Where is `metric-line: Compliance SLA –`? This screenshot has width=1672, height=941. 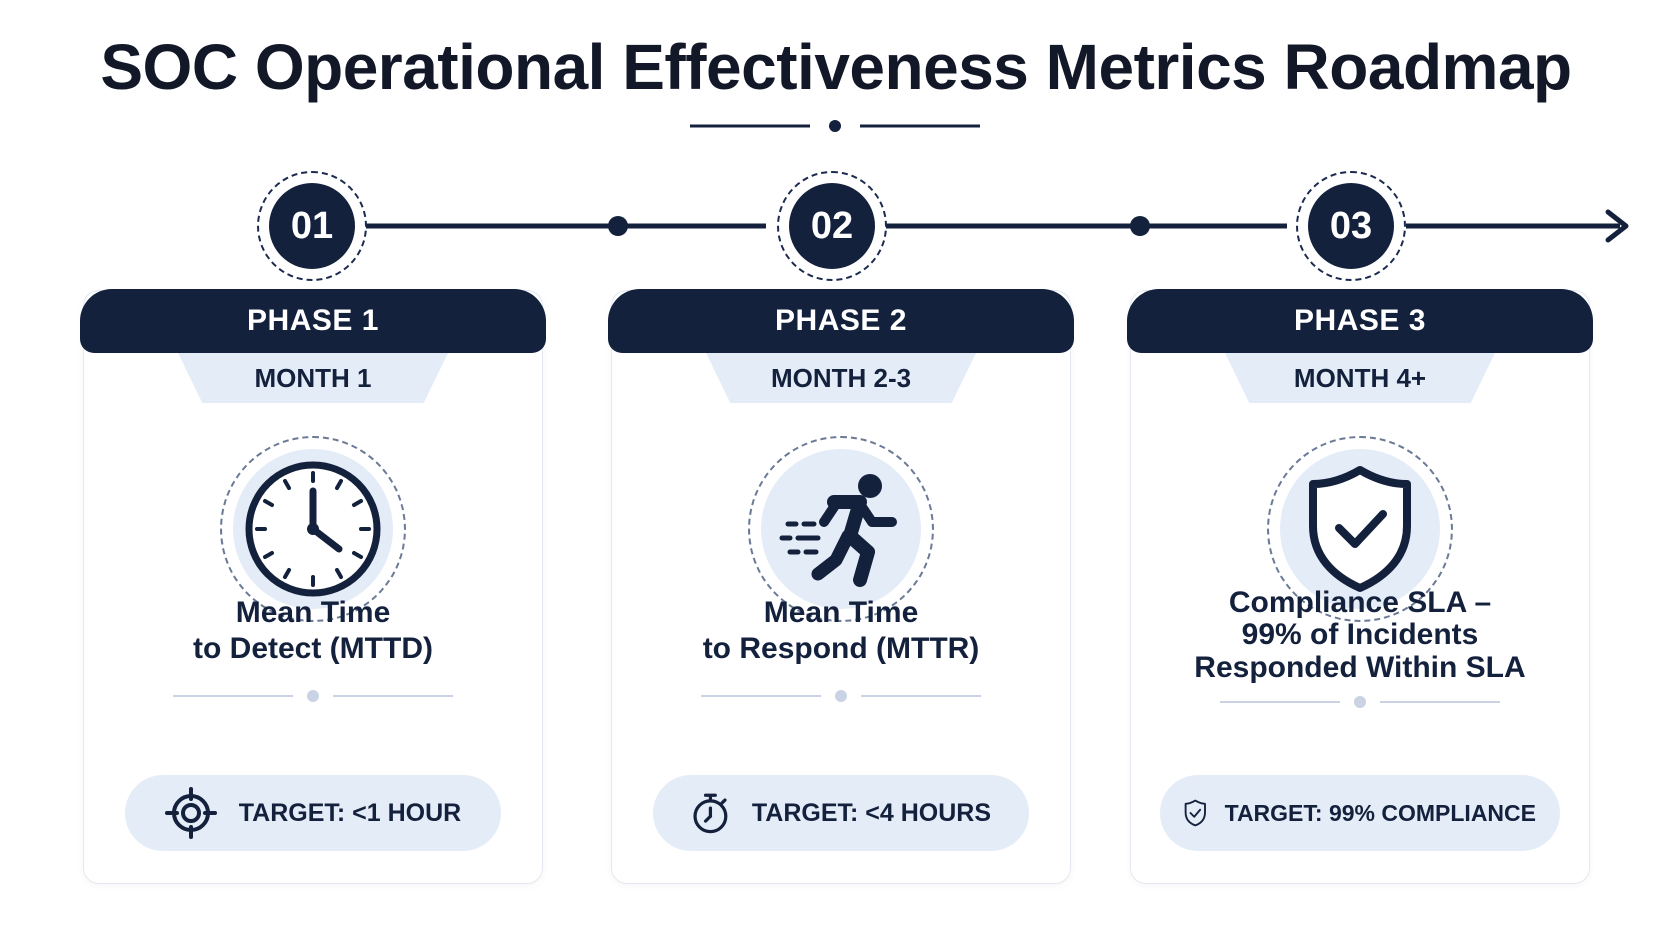
metric-line: Compliance SLA – is located at coordinates (1360, 602).